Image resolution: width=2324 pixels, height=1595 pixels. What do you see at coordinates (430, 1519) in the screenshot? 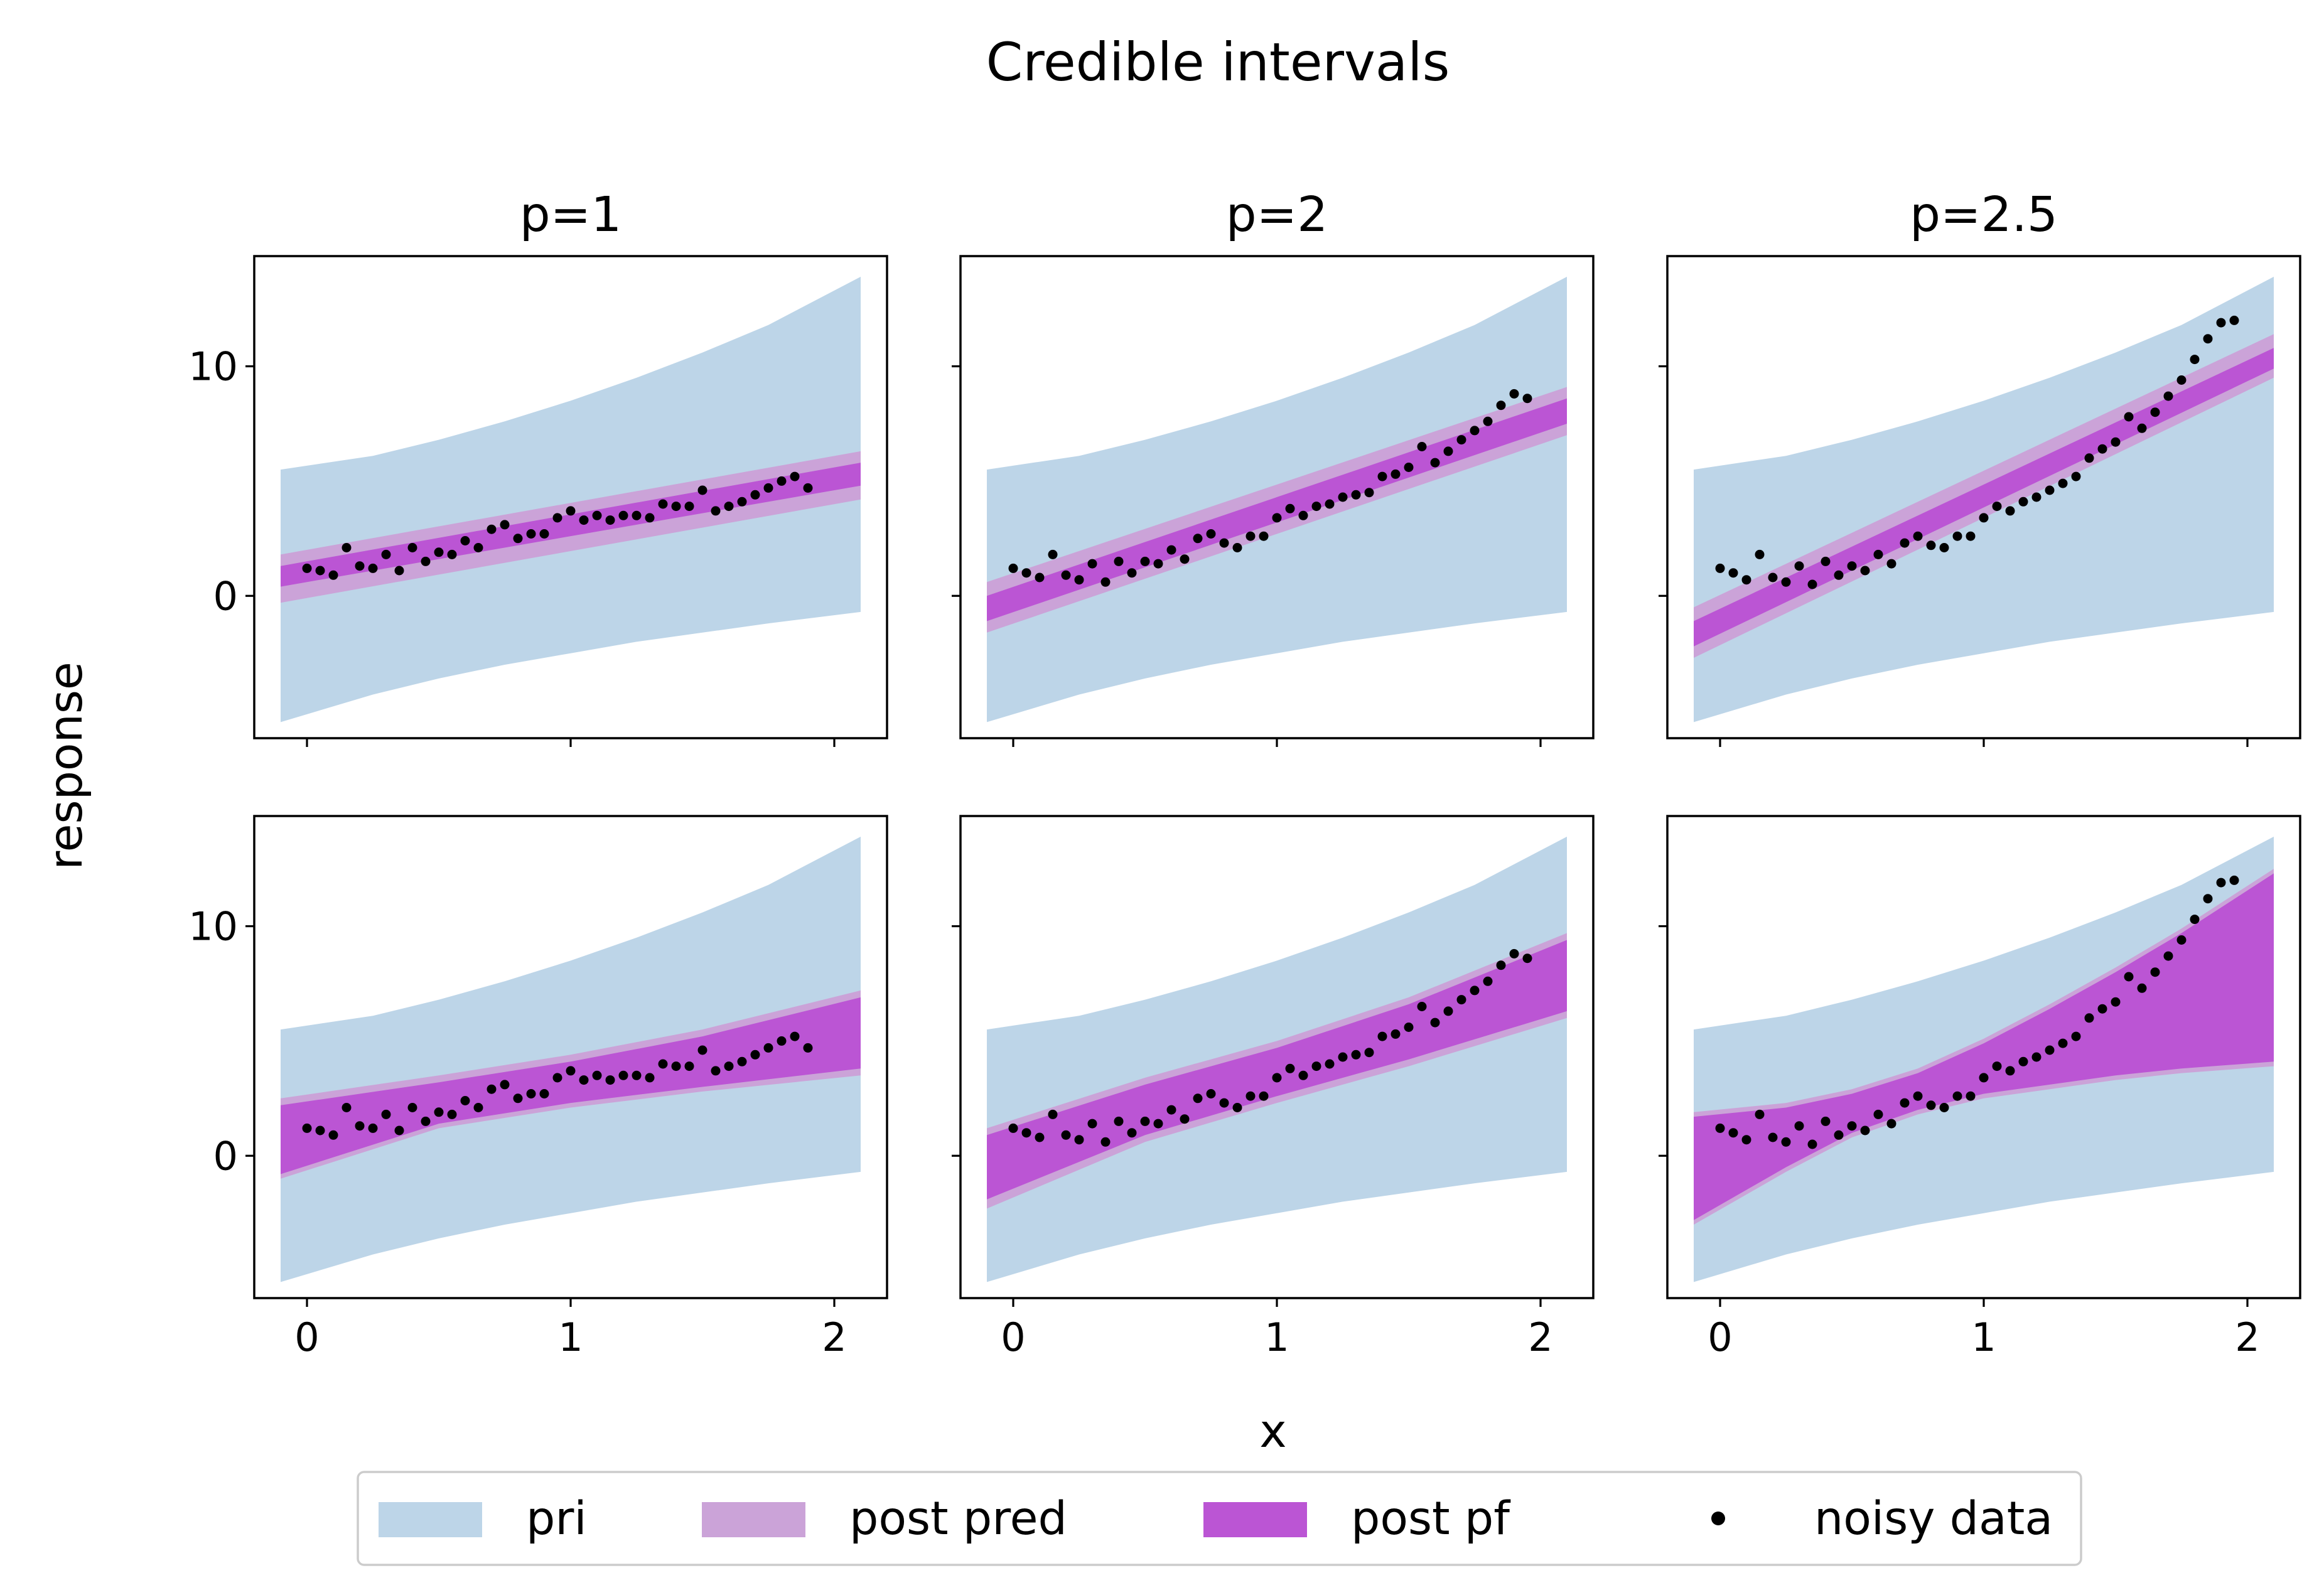
I see `legend-swatch` at bounding box center [430, 1519].